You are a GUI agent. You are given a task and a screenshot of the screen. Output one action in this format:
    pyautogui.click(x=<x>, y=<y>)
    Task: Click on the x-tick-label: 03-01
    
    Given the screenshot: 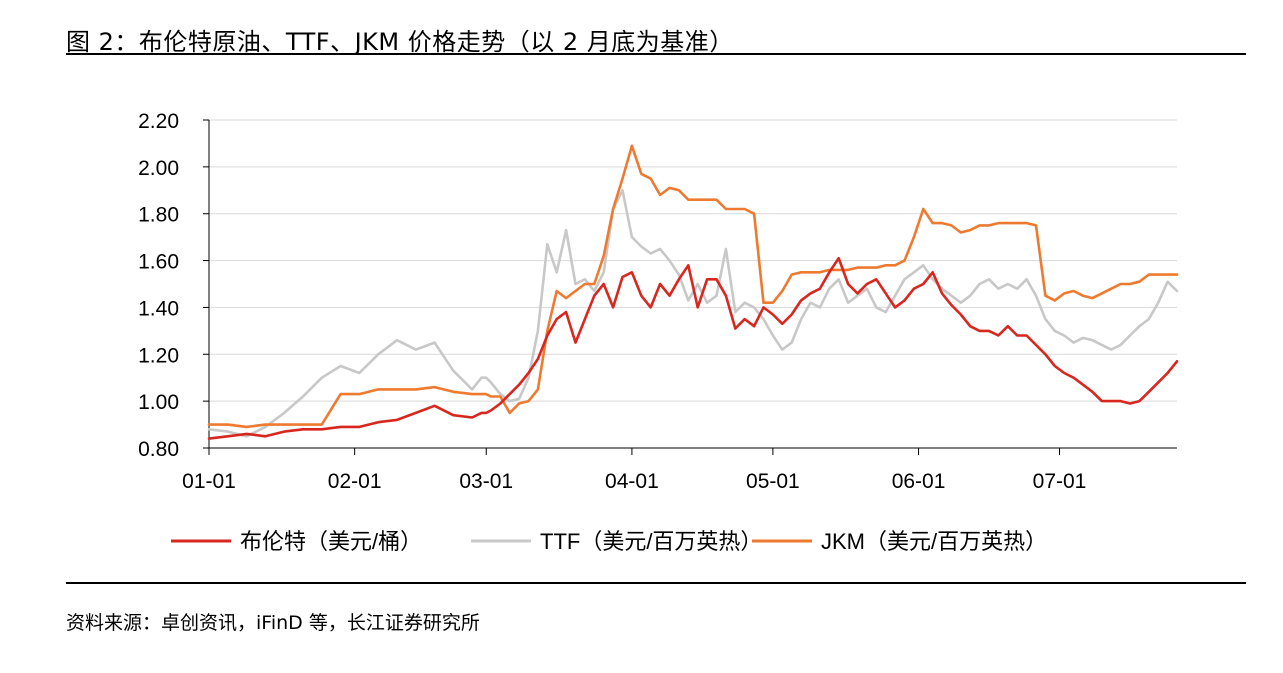 What is the action you would take?
    pyautogui.click(x=486, y=481)
    